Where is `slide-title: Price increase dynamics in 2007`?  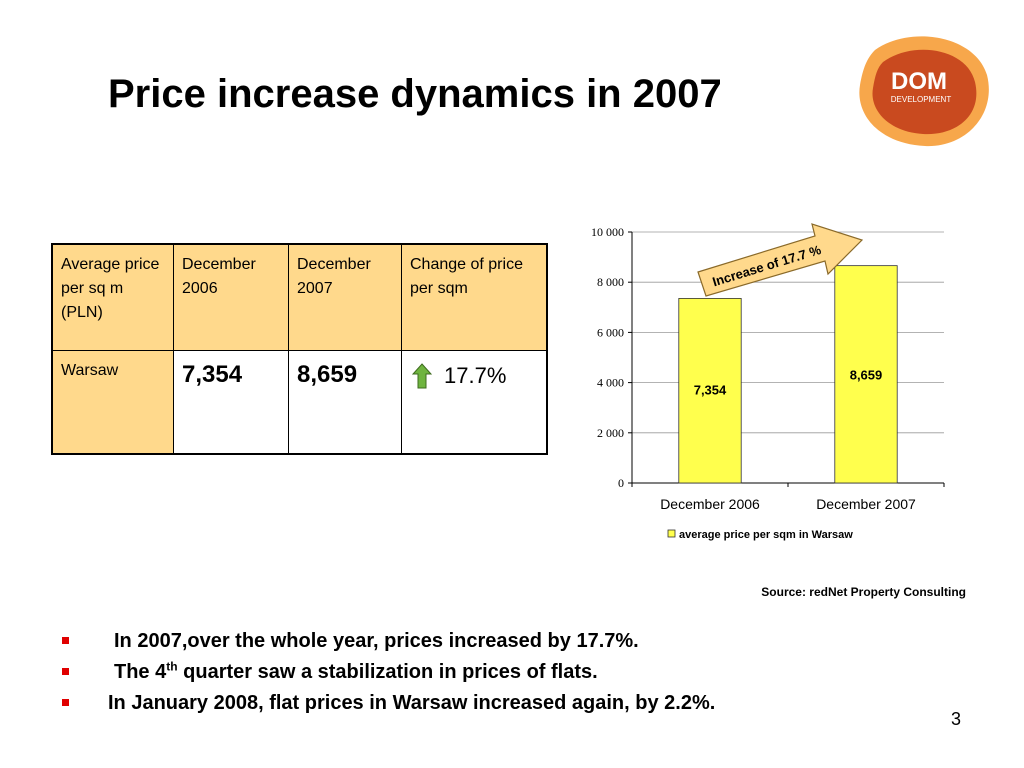 slide-title: Price increase dynamics in 2007 is located at coordinates (415, 94).